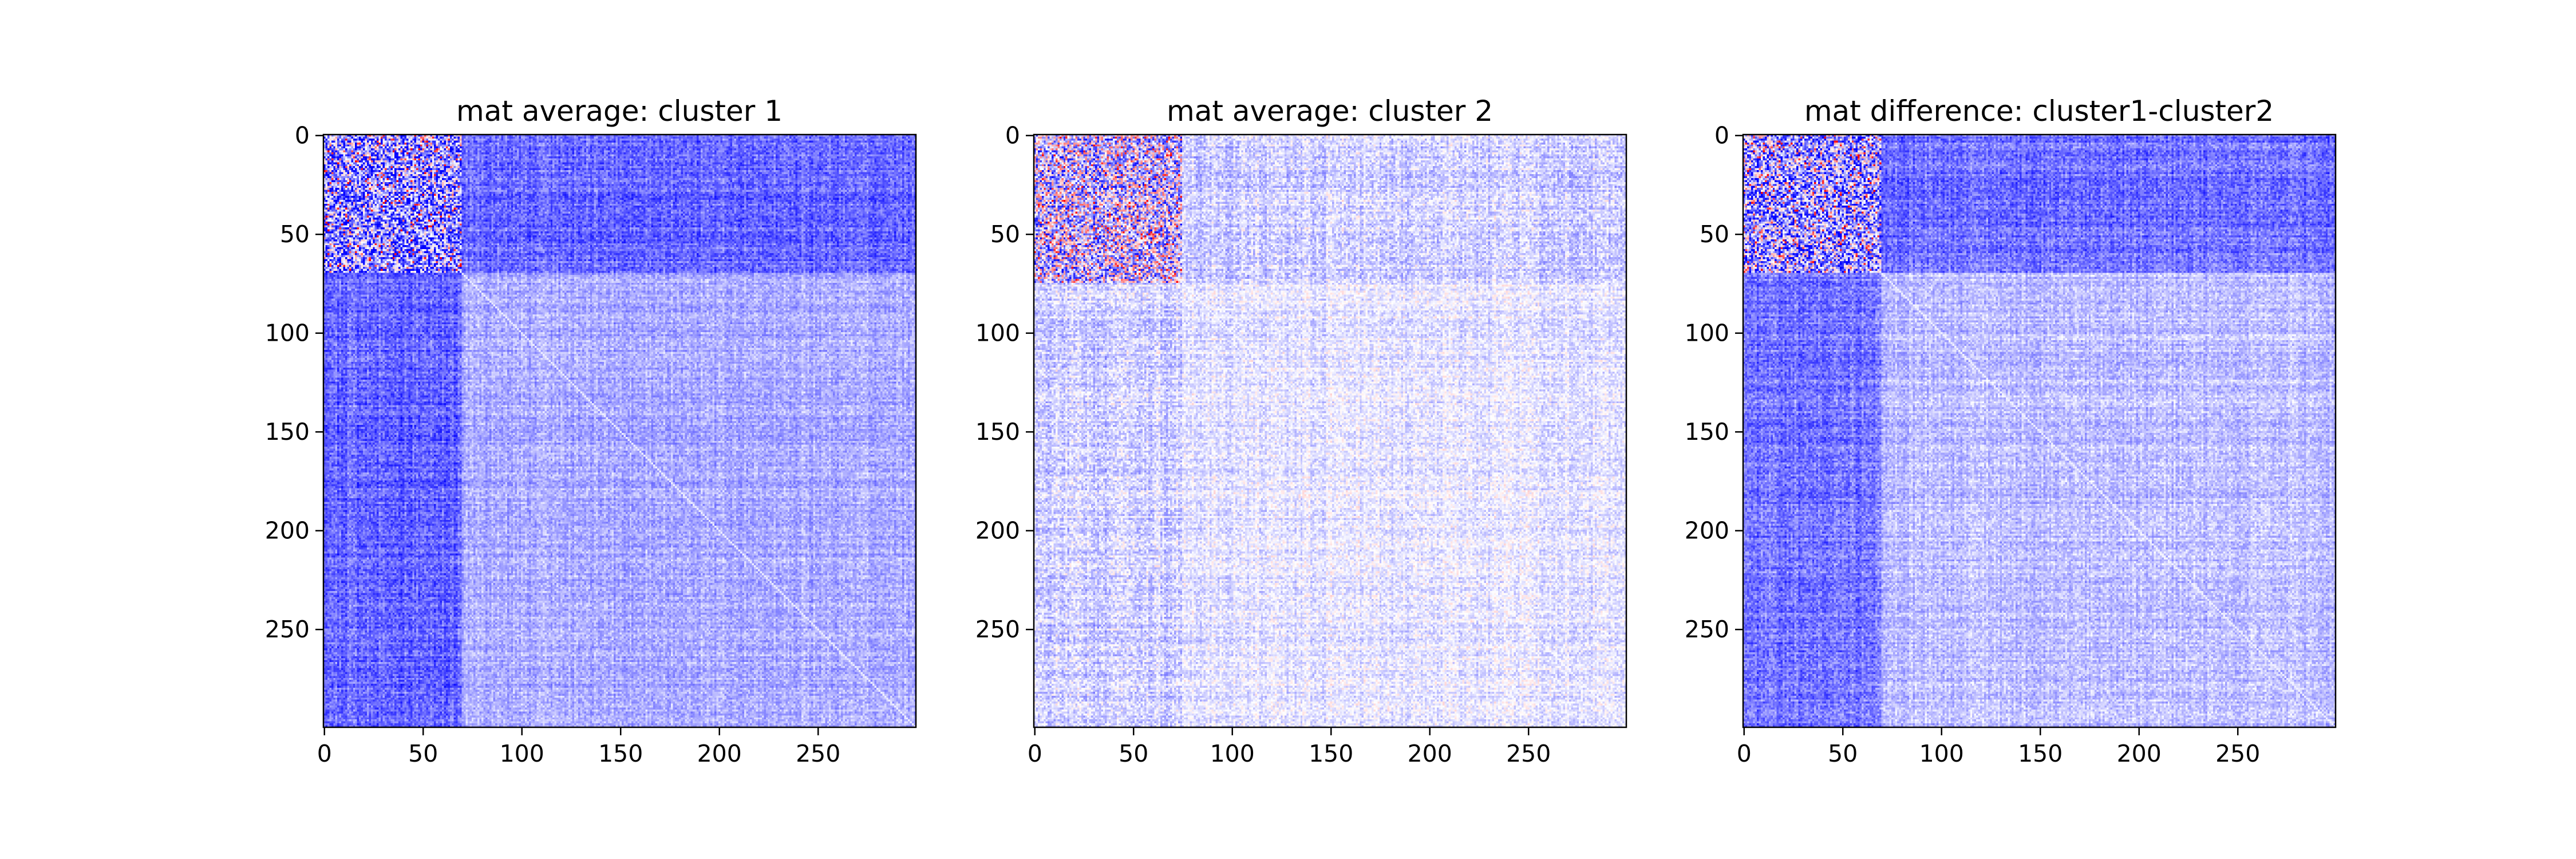  What do you see at coordinates (619, 111) in the screenshot?
I see `chart-title: mat average: cluster 1` at bounding box center [619, 111].